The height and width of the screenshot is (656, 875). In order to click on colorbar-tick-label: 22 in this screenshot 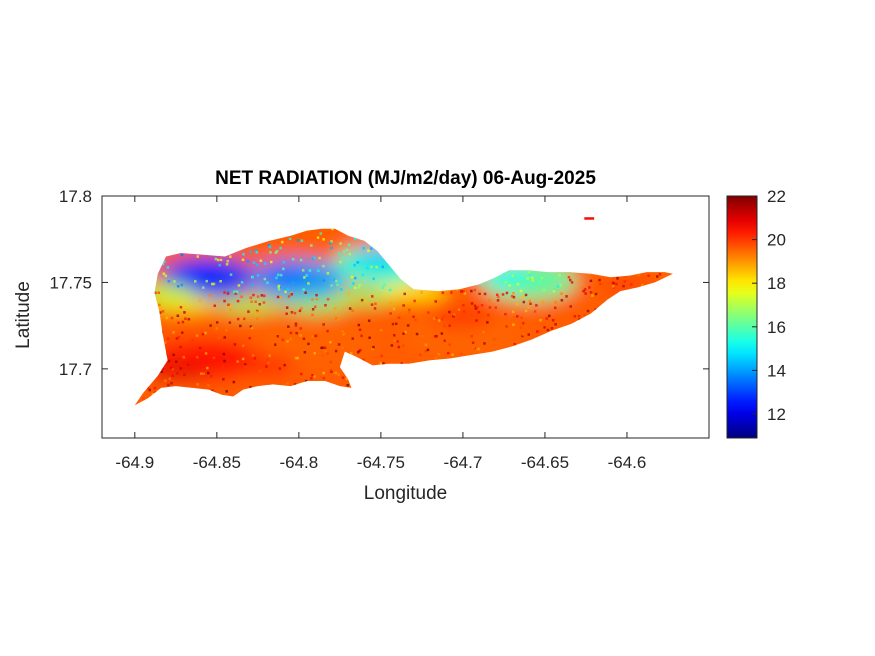, I will do `click(776, 196)`.